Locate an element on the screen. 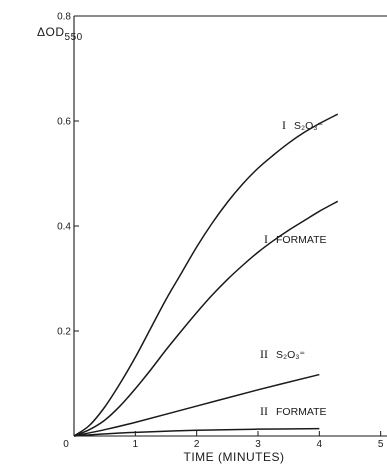 This screenshot has height=464, width=387. y-tick-label: 0.8 is located at coordinates (64, 17).